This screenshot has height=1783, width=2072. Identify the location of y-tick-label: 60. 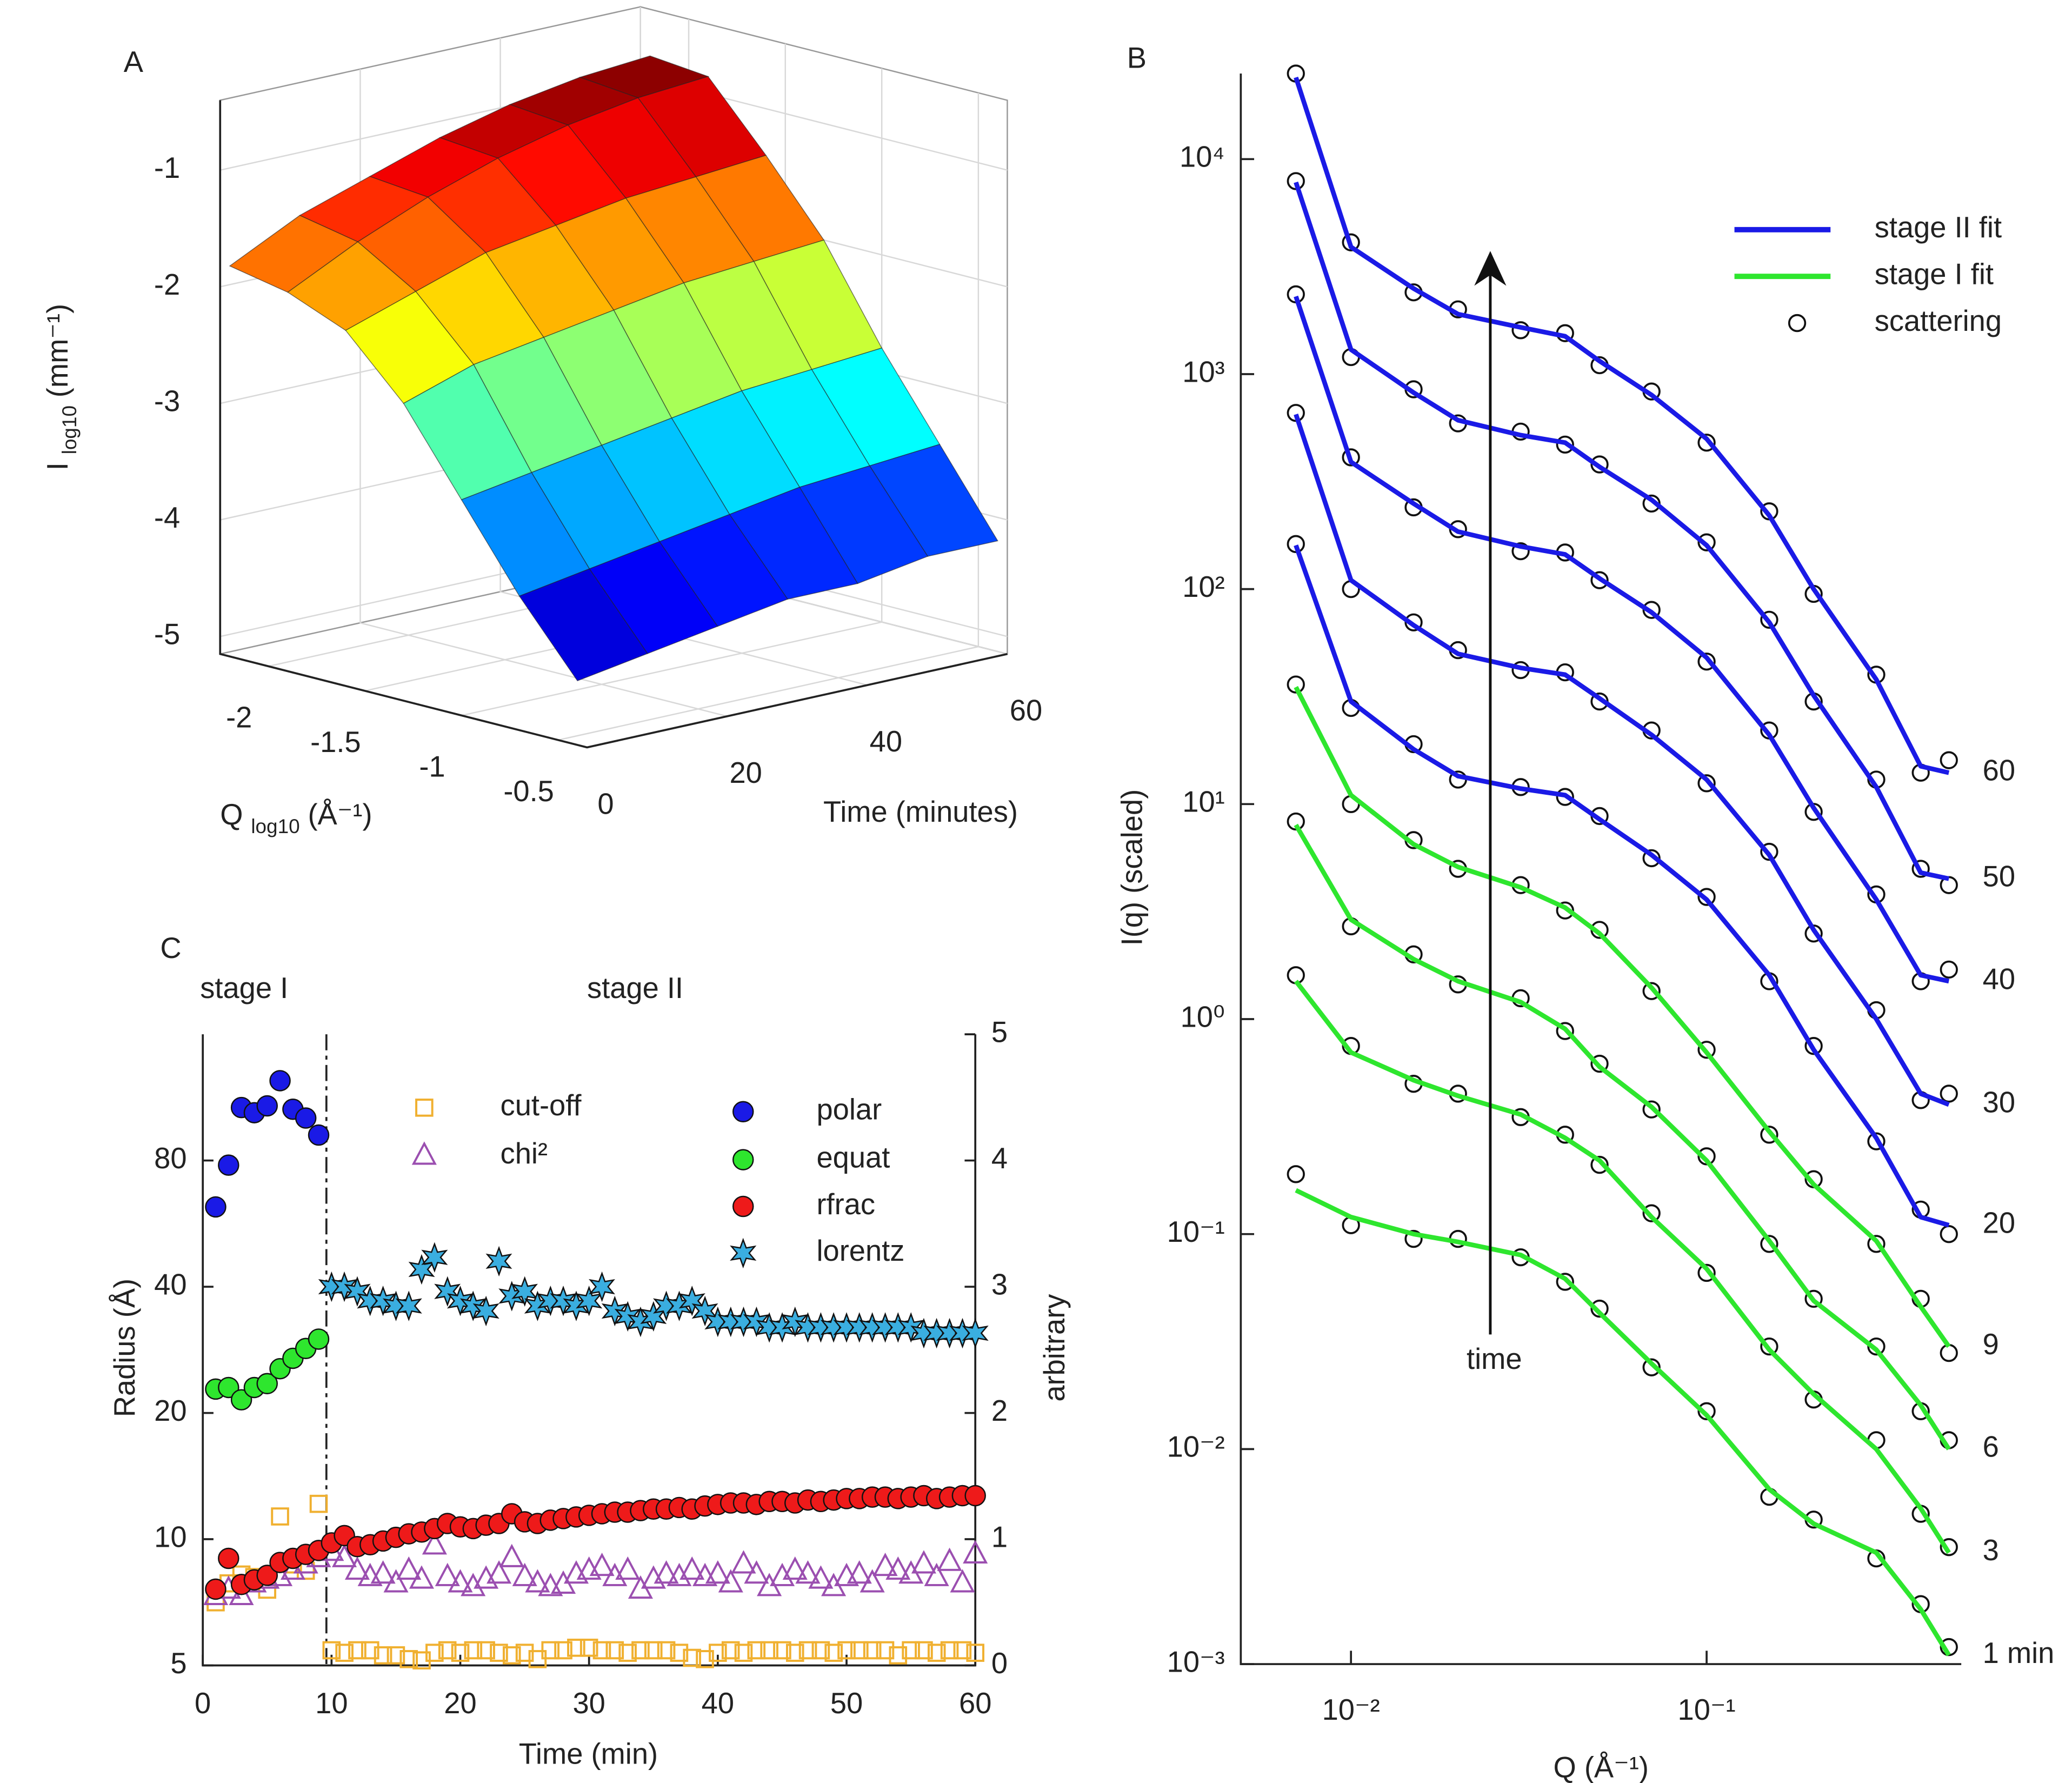
(1026, 710).